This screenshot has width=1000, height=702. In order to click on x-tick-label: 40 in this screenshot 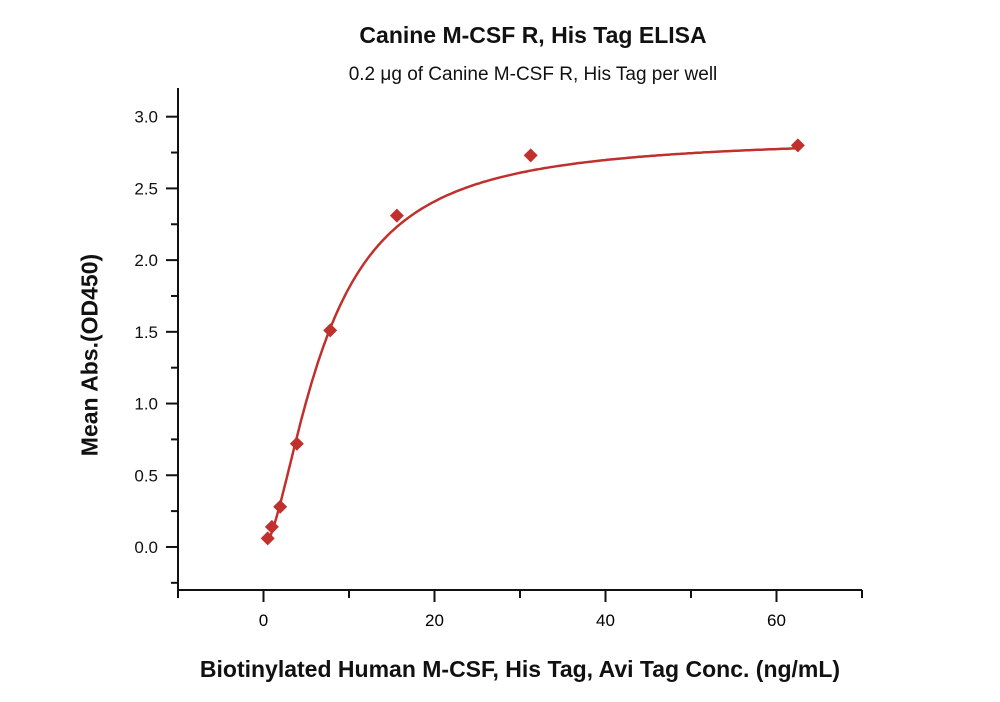, I will do `click(605, 620)`.